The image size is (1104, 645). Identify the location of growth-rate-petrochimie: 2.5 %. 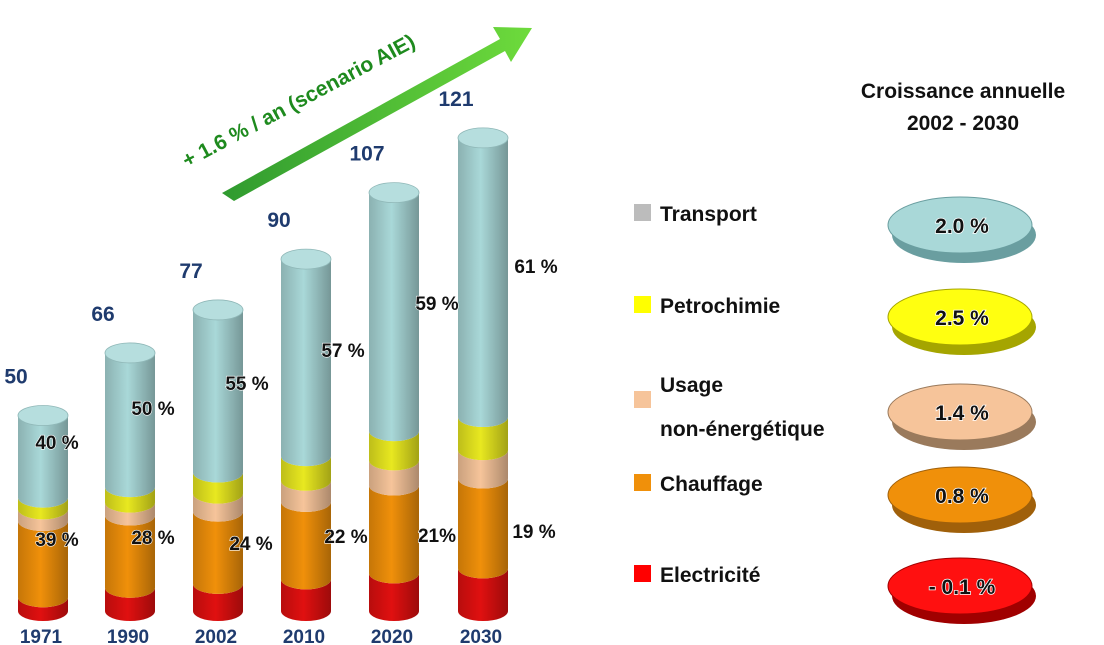
(962, 318).